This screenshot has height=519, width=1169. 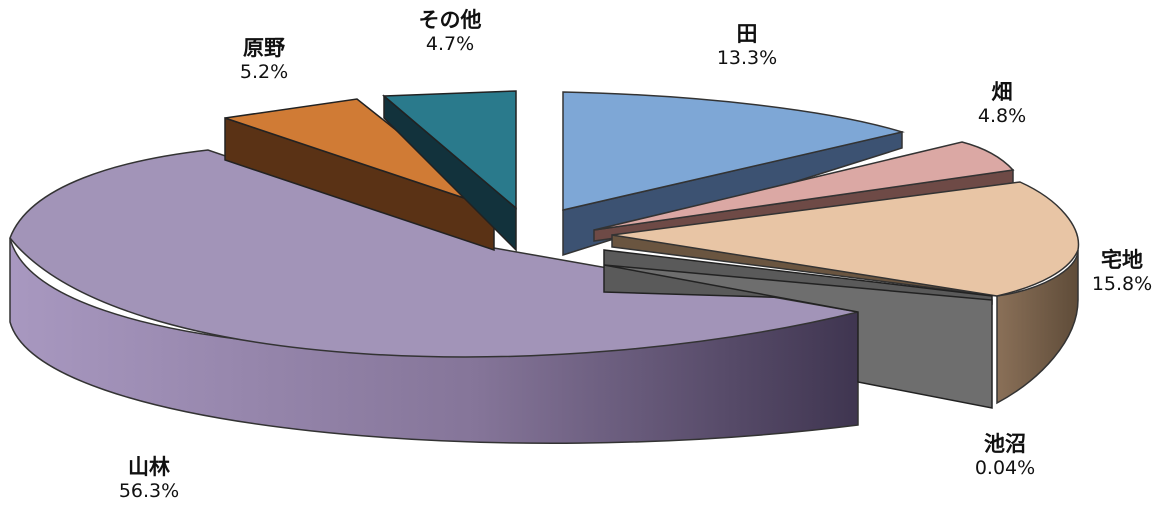 What do you see at coordinates (1002, 92) in the screenshot?
I see `label-hatake-name: 畑` at bounding box center [1002, 92].